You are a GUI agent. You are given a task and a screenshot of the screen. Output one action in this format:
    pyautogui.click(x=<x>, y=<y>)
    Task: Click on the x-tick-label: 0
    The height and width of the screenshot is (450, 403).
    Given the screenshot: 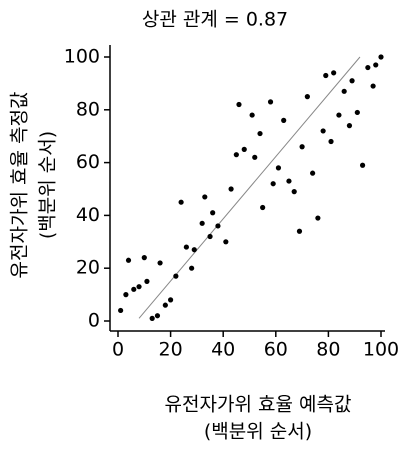 What is the action you would take?
    pyautogui.click(x=118, y=350)
    